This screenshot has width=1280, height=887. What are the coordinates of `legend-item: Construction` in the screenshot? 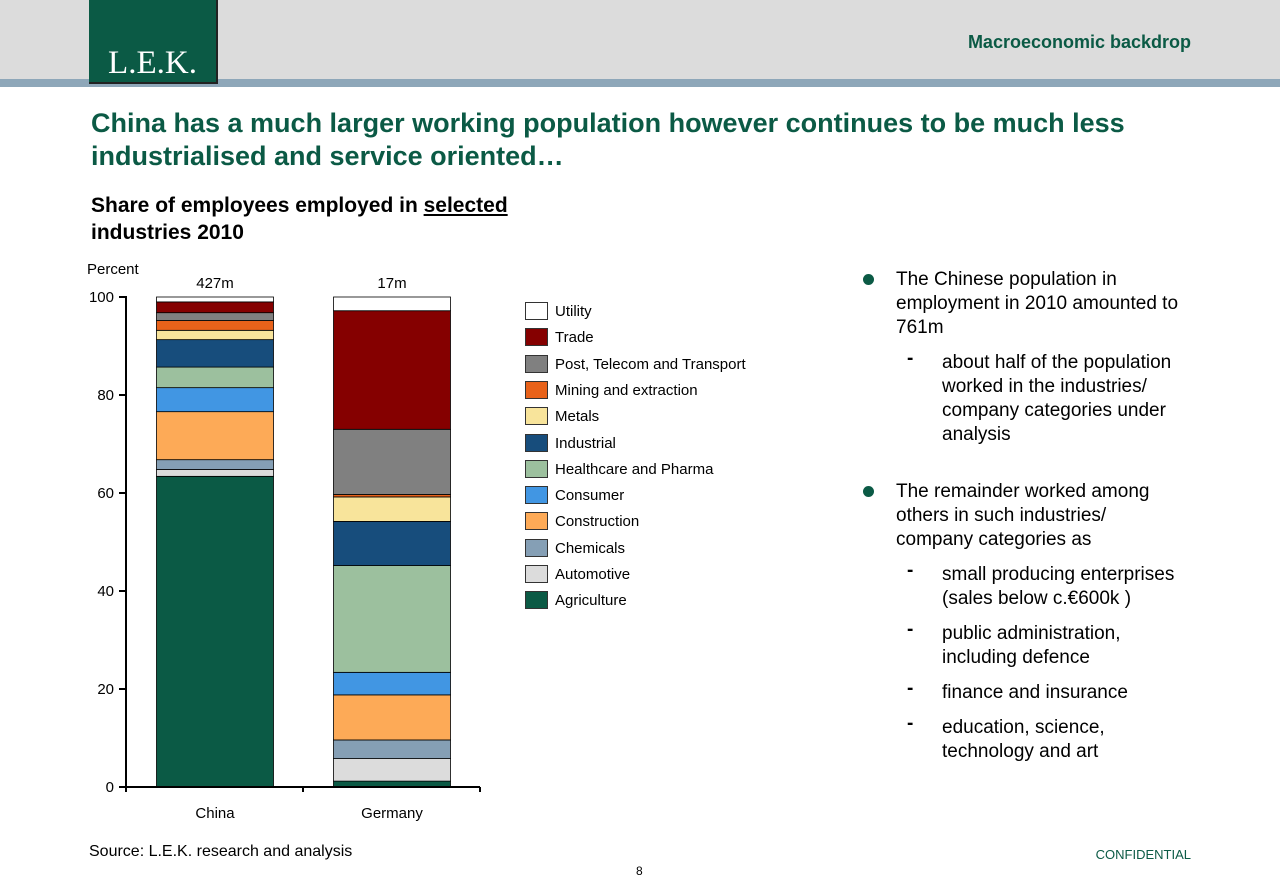 It's located at (675, 522).